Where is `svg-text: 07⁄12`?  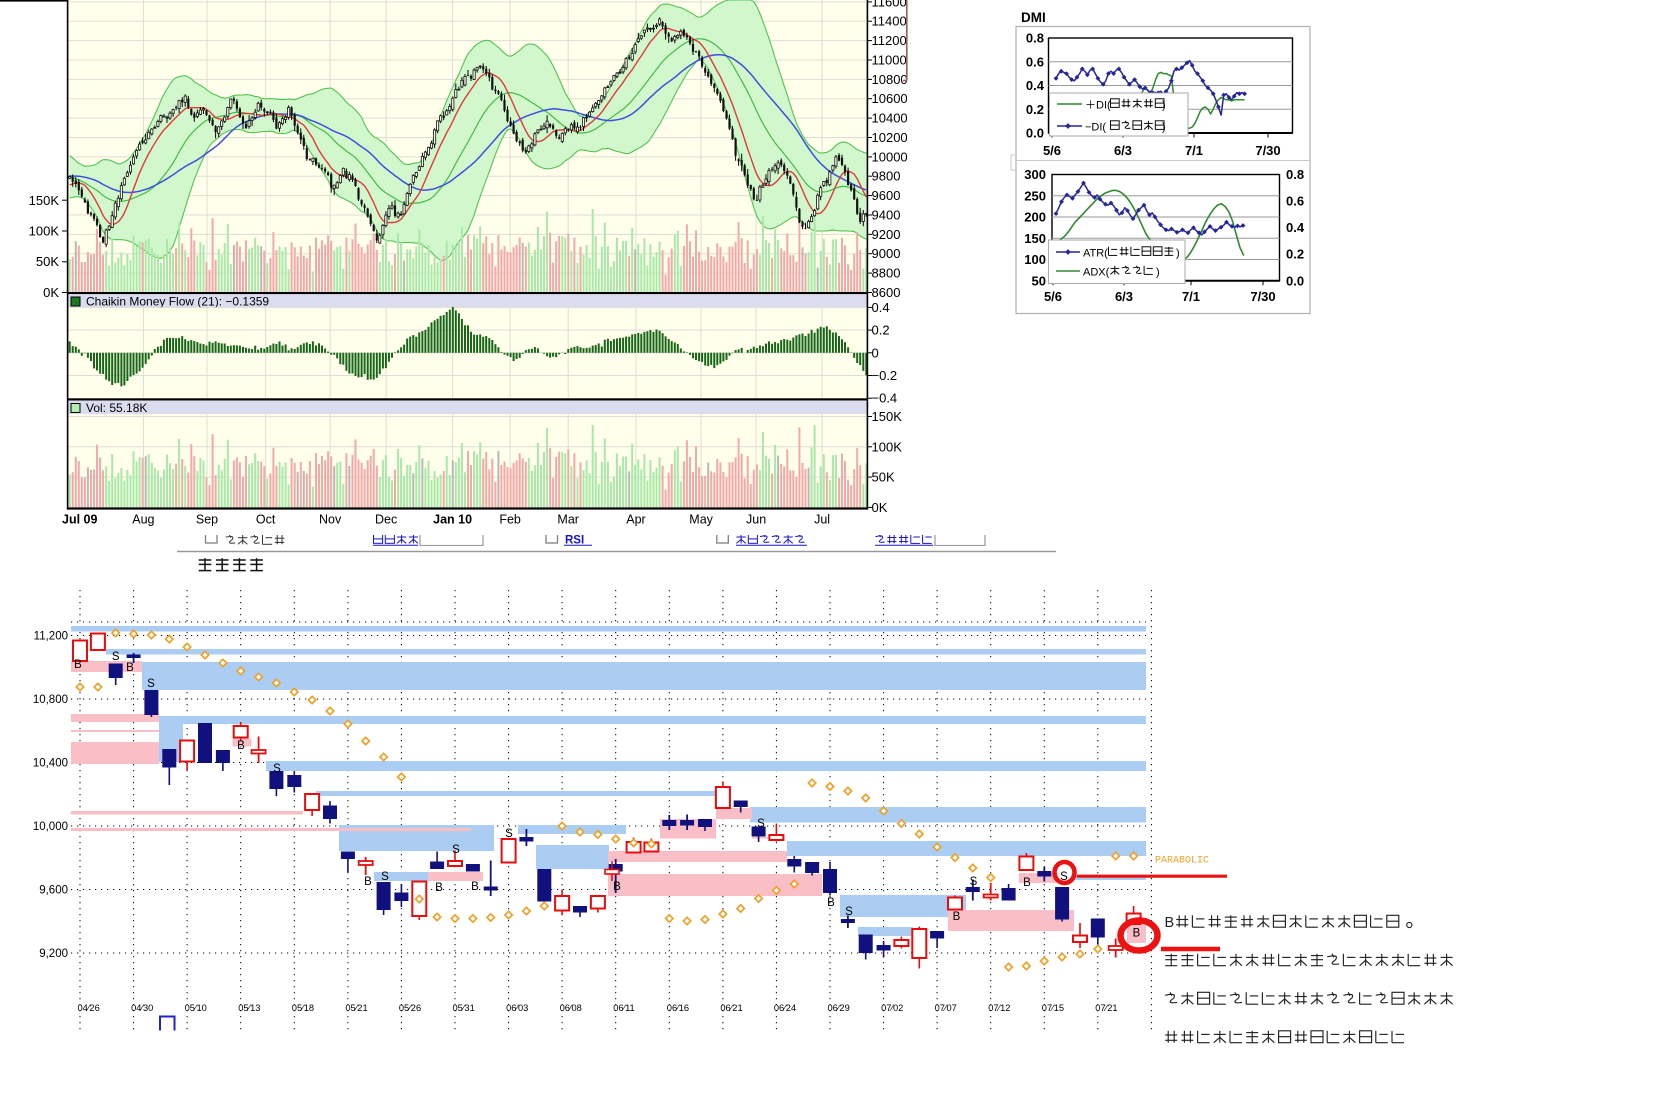 svg-text: 07⁄12 is located at coordinates (999, 1008).